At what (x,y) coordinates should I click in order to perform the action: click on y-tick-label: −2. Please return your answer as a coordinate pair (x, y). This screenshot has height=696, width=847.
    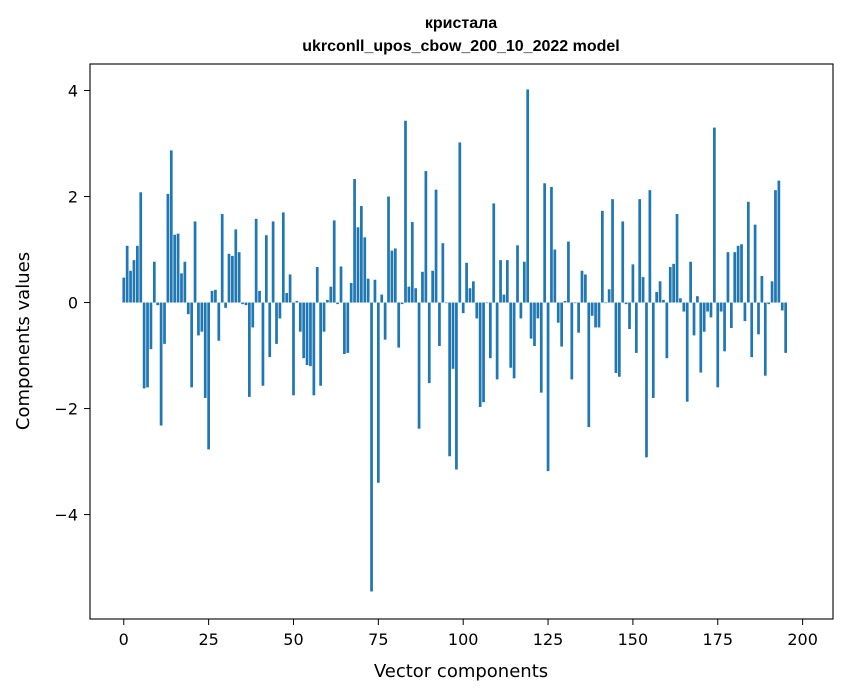
    Looking at the image, I should click on (66, 409).